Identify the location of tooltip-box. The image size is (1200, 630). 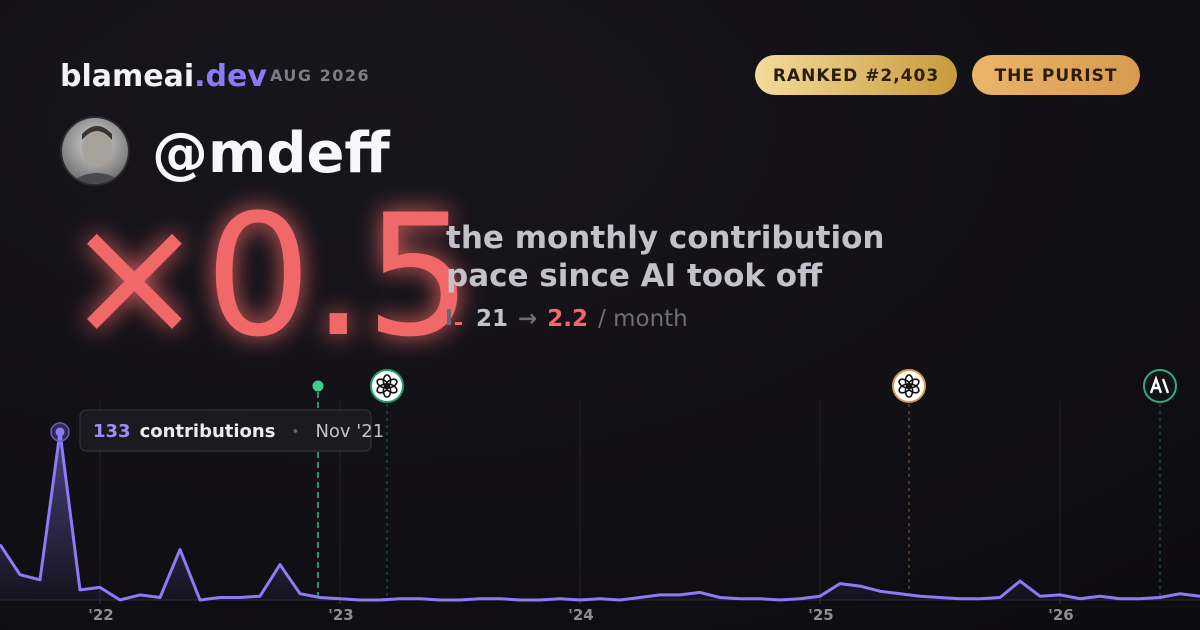
(225, 430).